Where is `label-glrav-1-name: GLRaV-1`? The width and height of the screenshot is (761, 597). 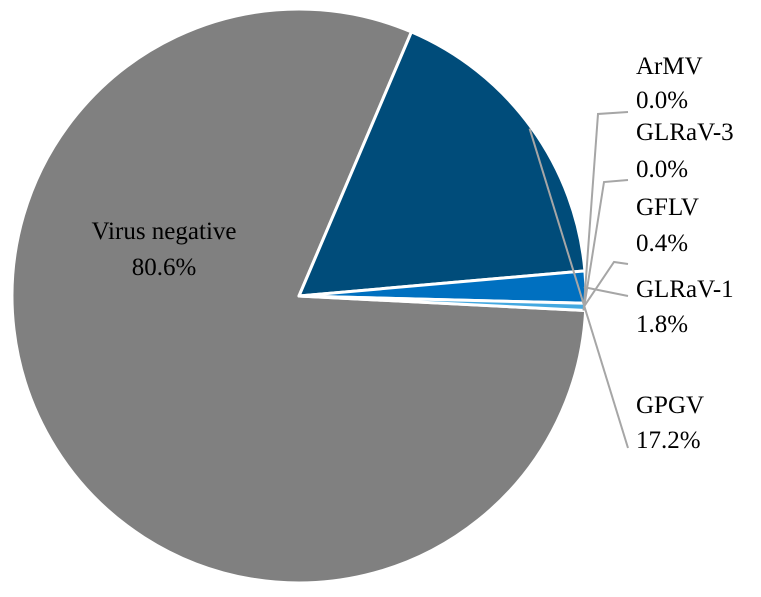
label-glrav-1-name: GLRaV-1 is located at coordinates (685, 289).